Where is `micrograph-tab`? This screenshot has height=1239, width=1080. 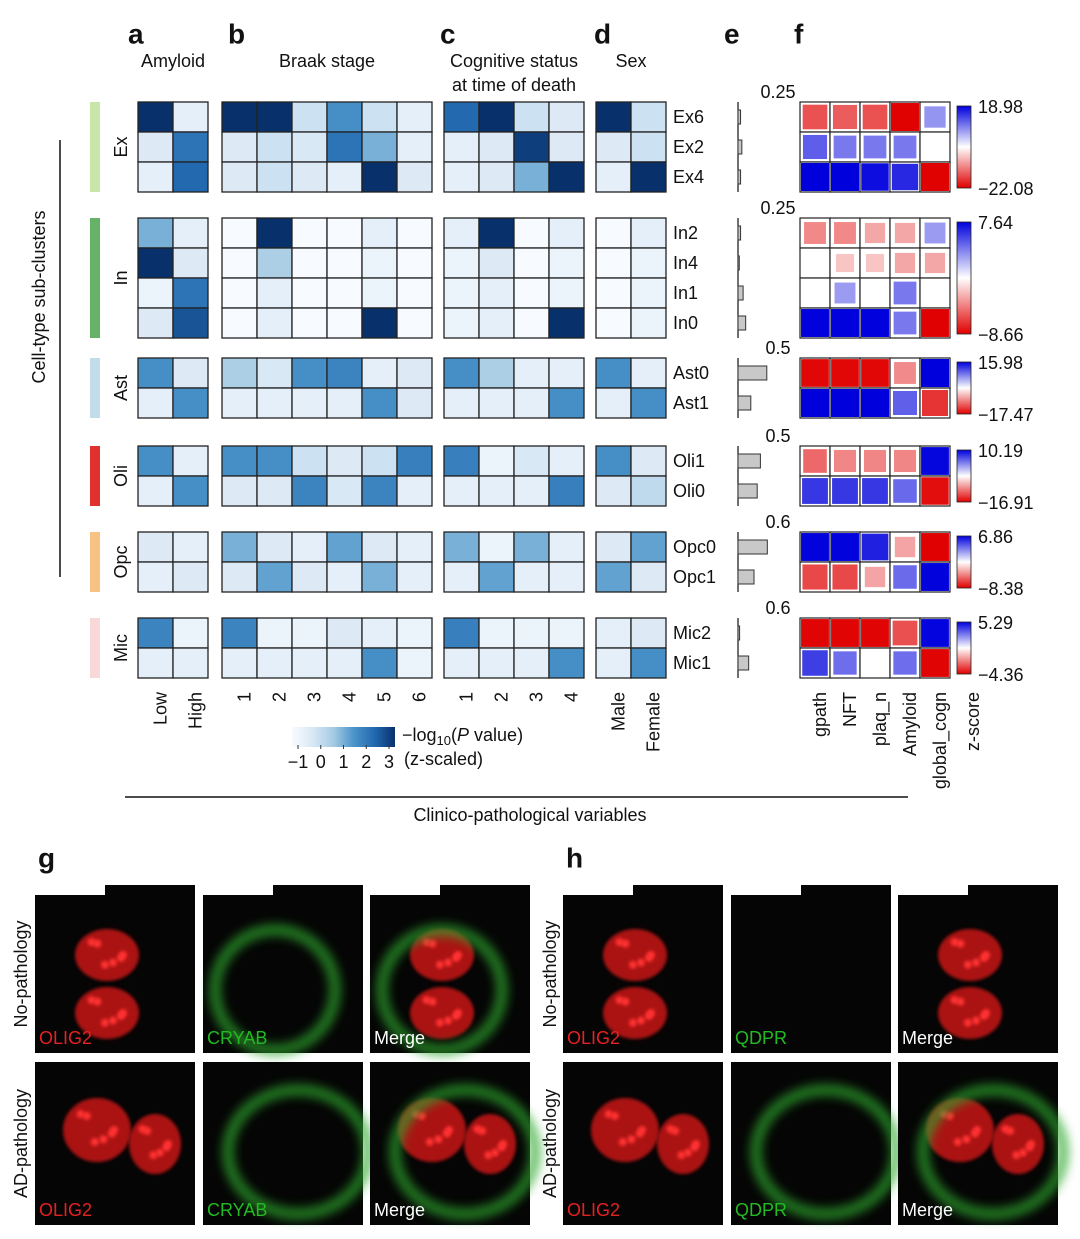
micrograph-tab is located at coordinates (846, 890).